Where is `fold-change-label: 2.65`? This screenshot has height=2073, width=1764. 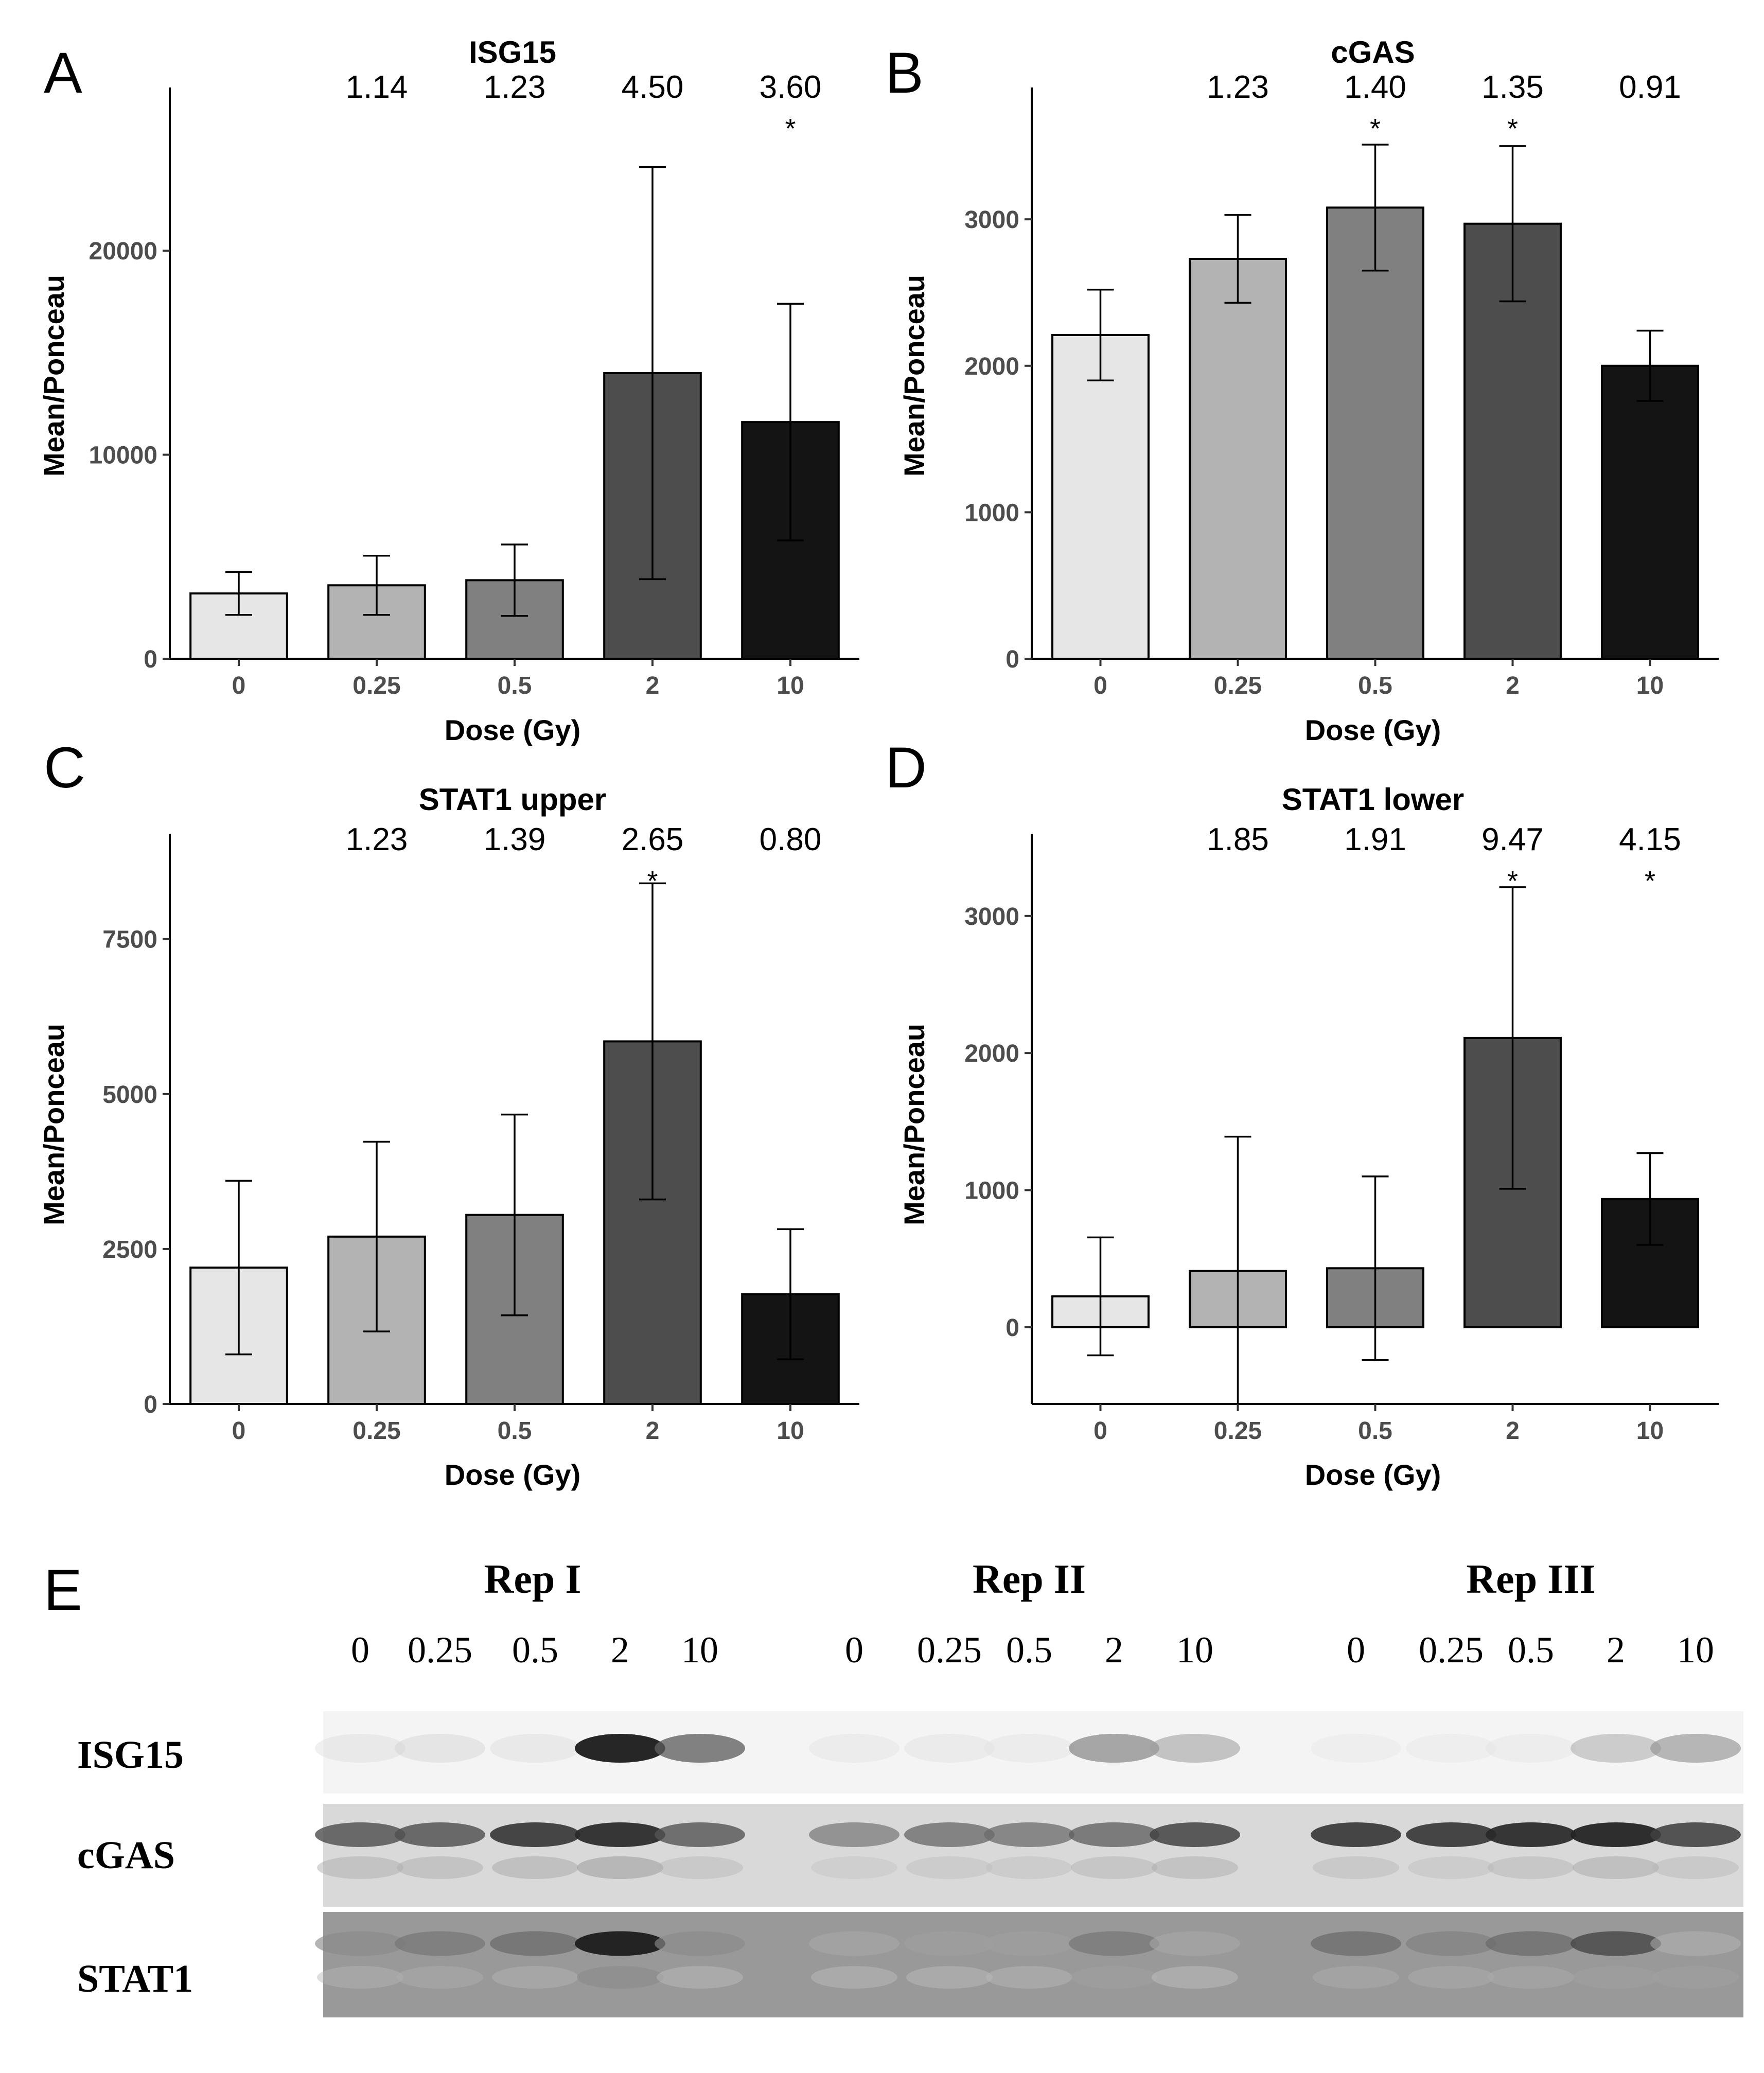 fold-change-label: 2.65 is located at coordinates (653, 839).